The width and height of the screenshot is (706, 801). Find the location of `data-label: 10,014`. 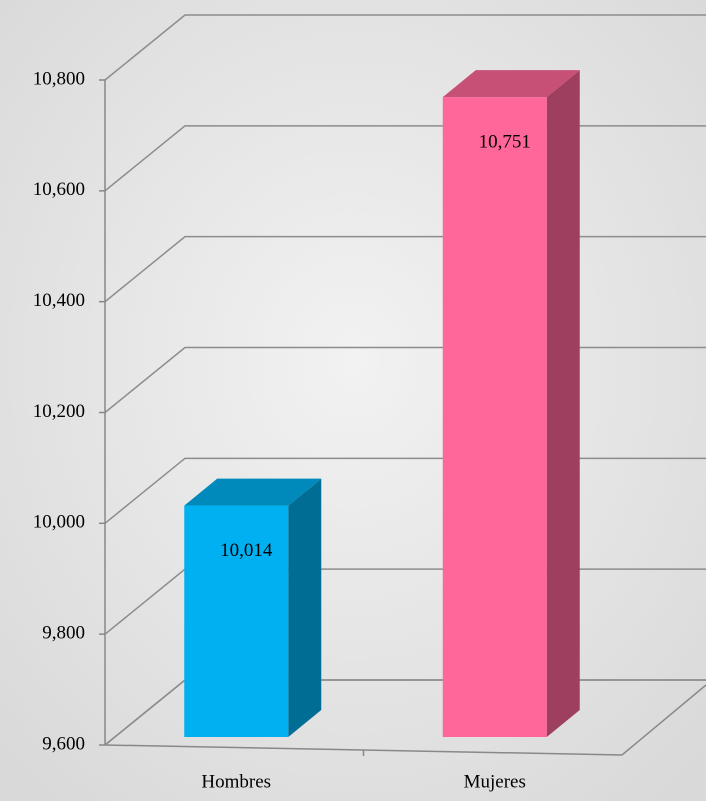

data-label: 10,014 is located at coordinates (246, 550).